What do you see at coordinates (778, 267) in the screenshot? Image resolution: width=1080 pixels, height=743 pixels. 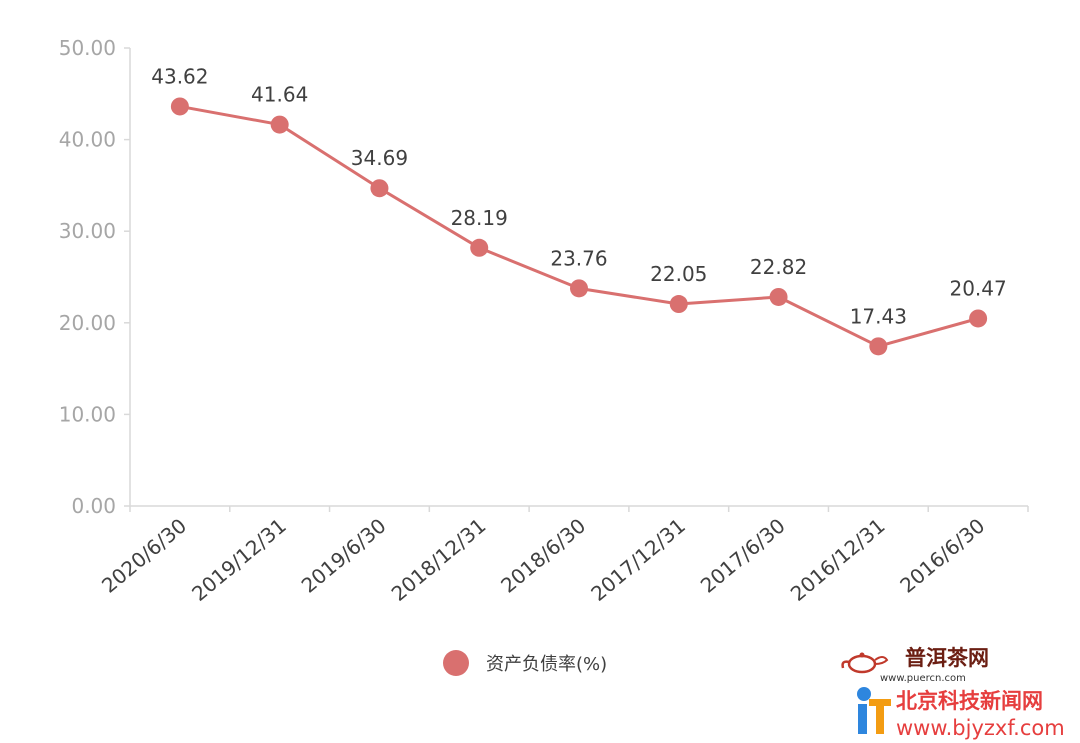 I see `data-label: 22.82` at bounding box center [778, 267].